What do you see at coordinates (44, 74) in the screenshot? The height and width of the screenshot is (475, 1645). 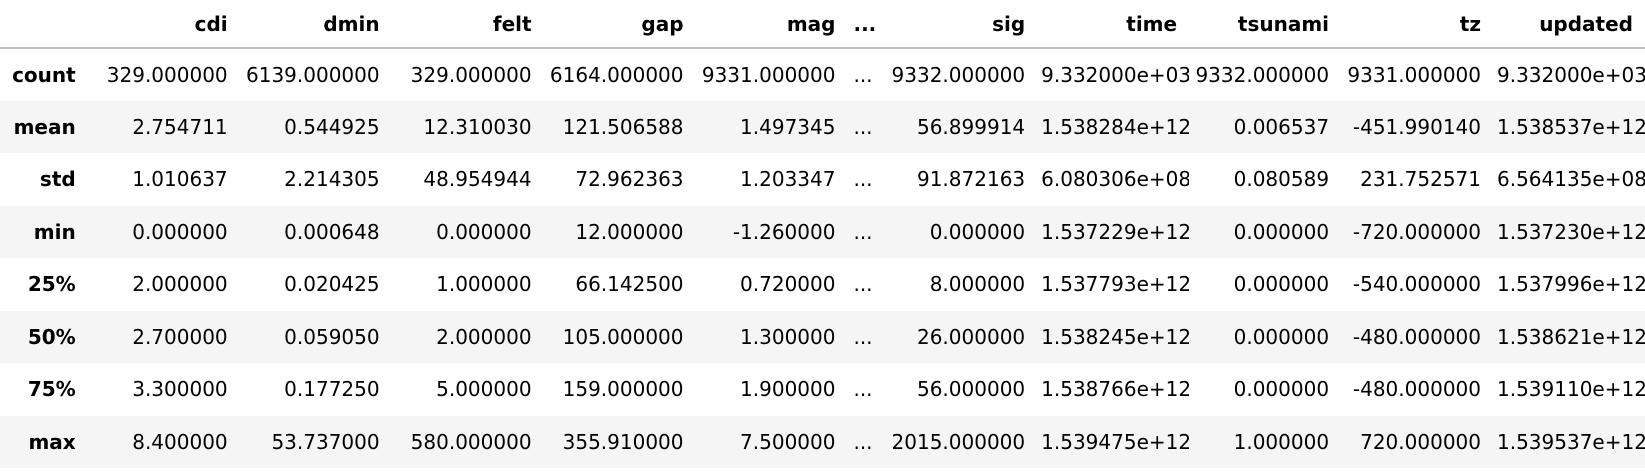 I see `row-label: count` at bounding box center [44, 74].